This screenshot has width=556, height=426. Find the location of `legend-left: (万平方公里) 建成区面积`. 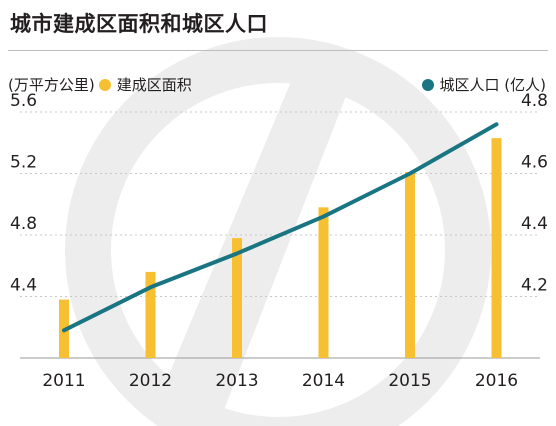

legend-left: (万平方公里) 建成区面积 is located at coordinates (100, 85).